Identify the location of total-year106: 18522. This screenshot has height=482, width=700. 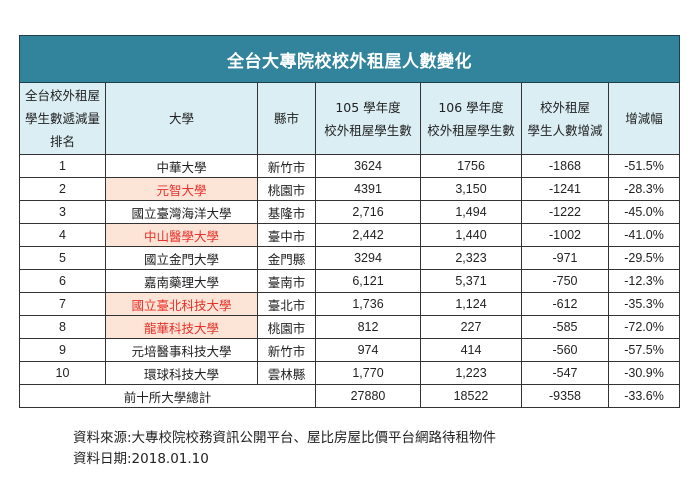
(471, 396).